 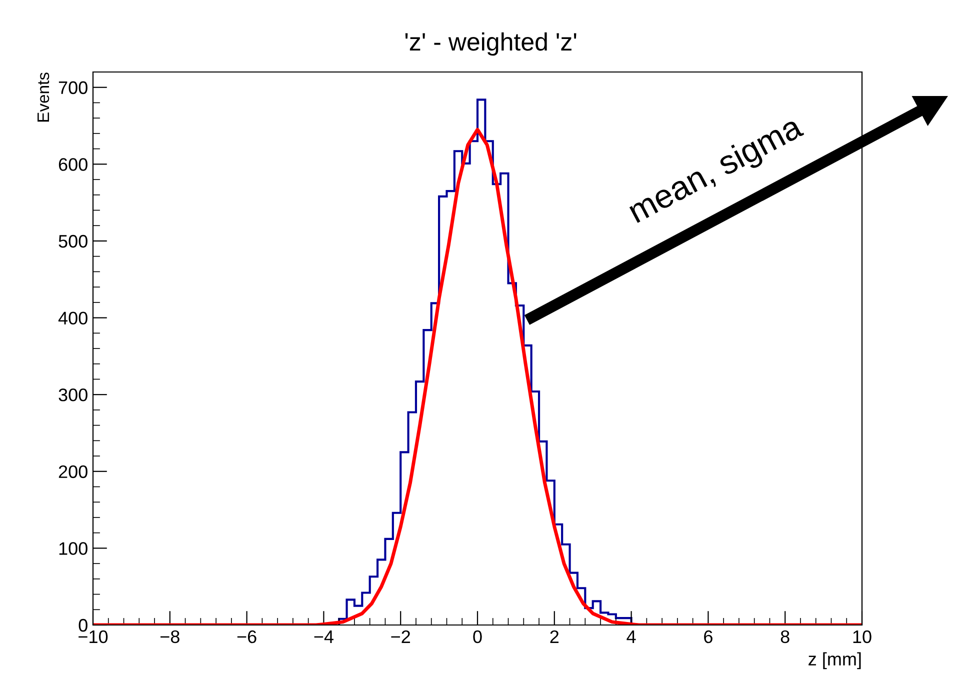 I want to click on x-tick-label: −10, so click(x=93, y=637).